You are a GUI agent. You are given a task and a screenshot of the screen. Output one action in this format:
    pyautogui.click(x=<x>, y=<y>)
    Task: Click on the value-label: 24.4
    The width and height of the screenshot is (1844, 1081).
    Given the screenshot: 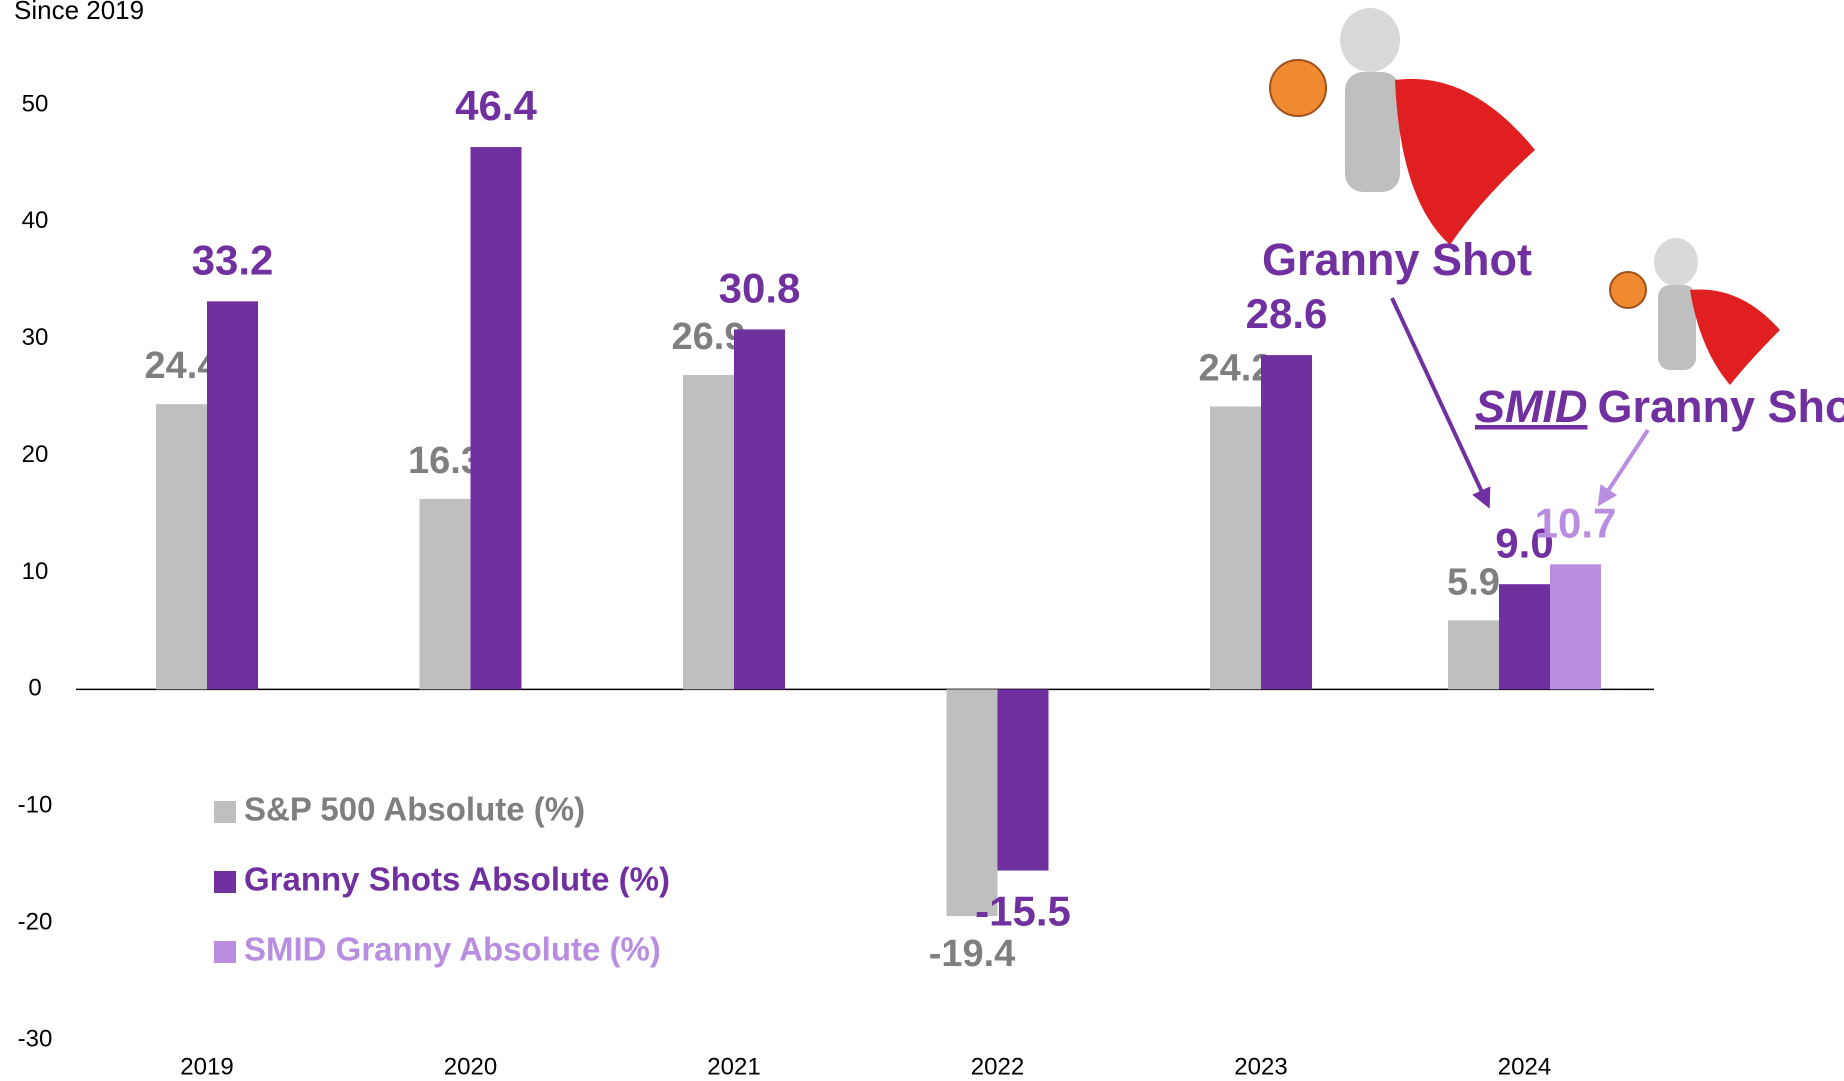 What is the action you would take?
    pyautogui.click(x=182, y=366)
    